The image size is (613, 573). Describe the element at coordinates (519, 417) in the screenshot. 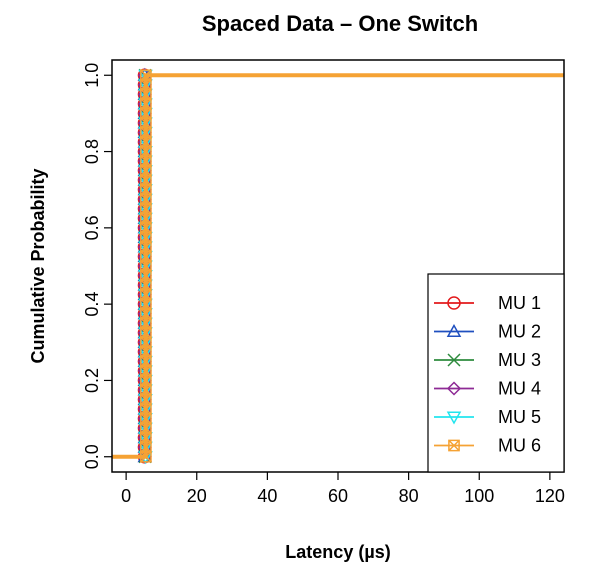

I see `legend-label: MU 5` at that location.